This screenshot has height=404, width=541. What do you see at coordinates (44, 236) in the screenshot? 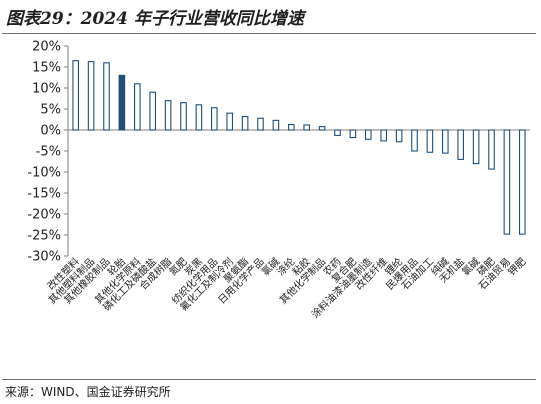
I see `y-tick-label: -25%` at bounding box center [44, 236].